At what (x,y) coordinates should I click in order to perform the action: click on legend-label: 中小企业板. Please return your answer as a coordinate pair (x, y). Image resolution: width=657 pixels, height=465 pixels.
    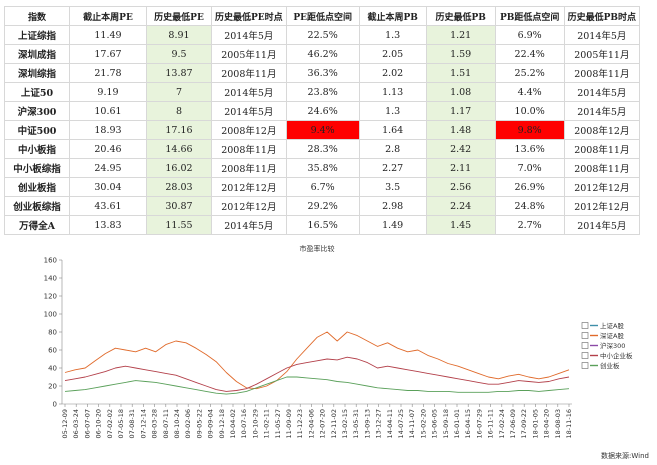
    Looking at the image, I should click on (616, 355).